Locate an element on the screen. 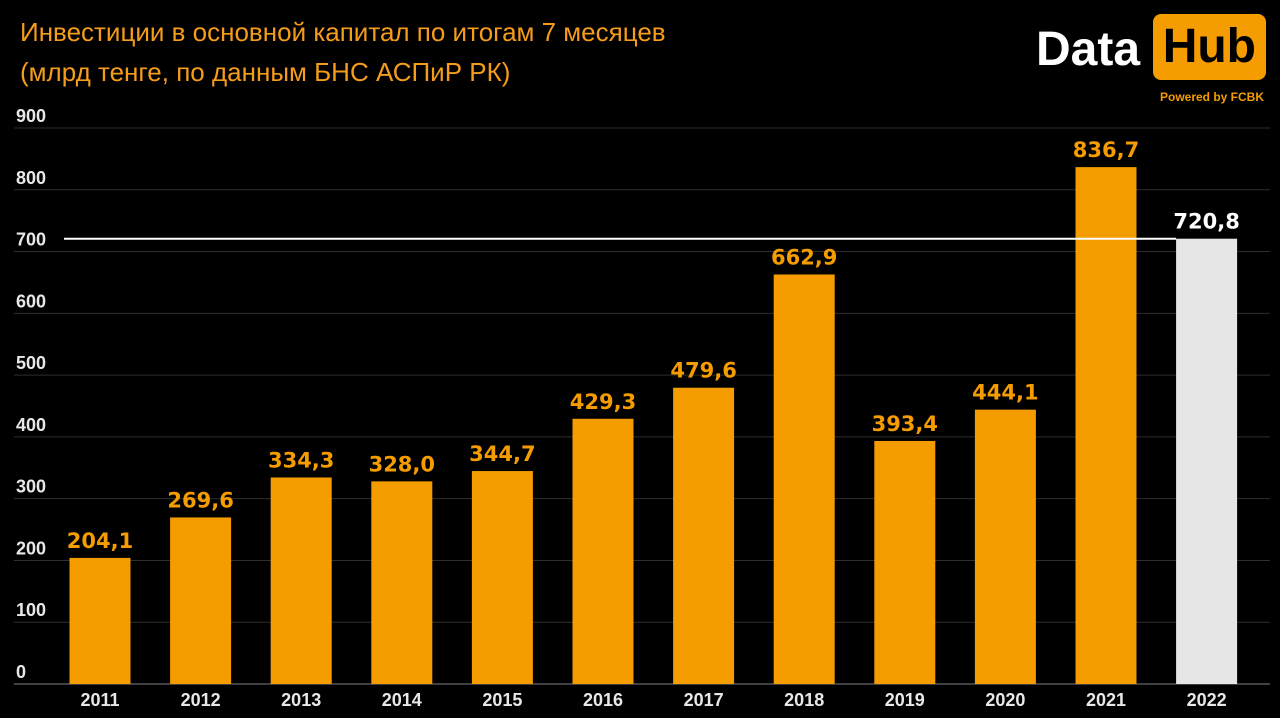 This screenshot has width=1280, height=718. y-tick-label-0: 0 is located at coordinates (21, 672).